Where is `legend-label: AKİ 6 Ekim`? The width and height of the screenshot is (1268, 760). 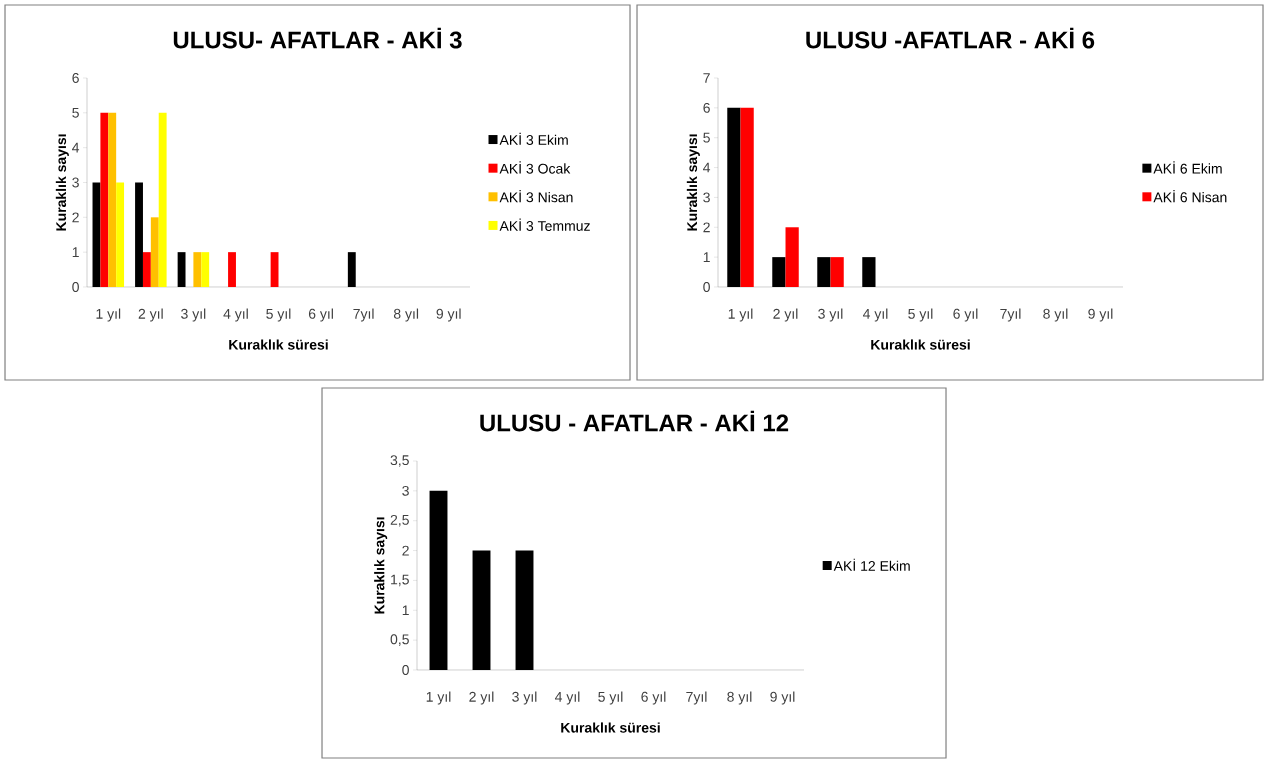
legend-label: AKİ 6 Ekim is located at coordinates (1187, 167).